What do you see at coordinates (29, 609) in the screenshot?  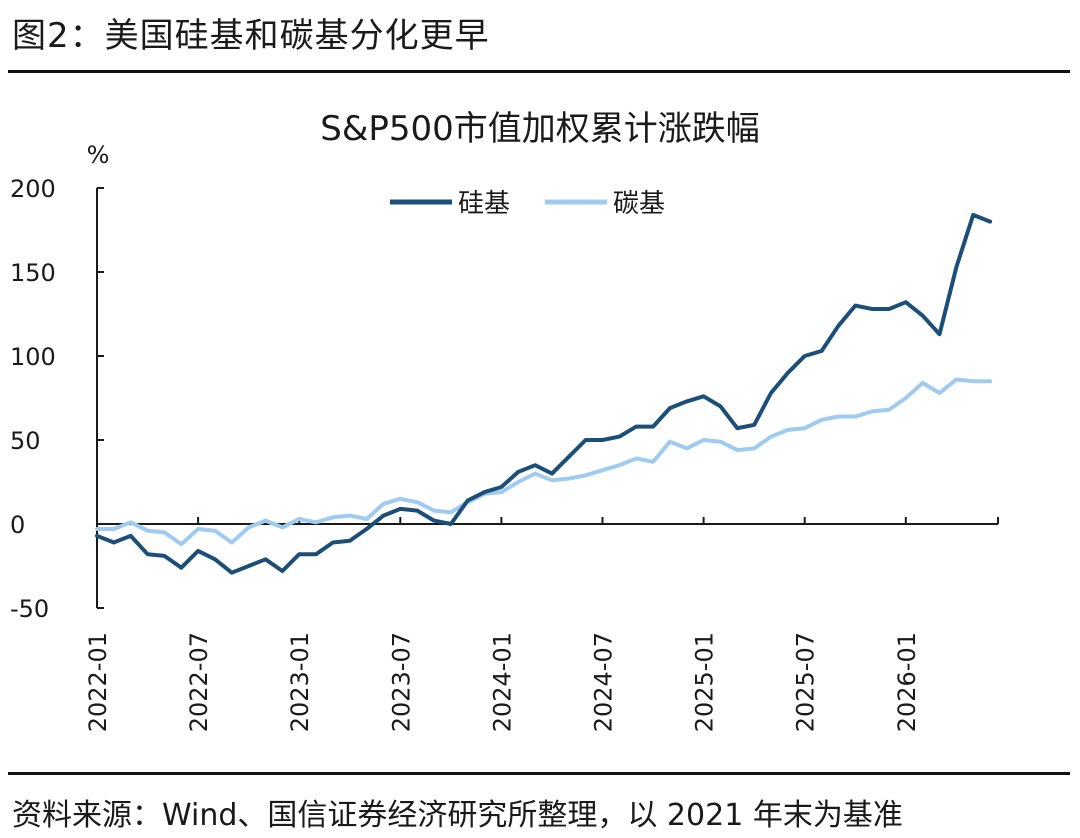 I see `y-tick-label: -50` at bounding box center [29, 609].